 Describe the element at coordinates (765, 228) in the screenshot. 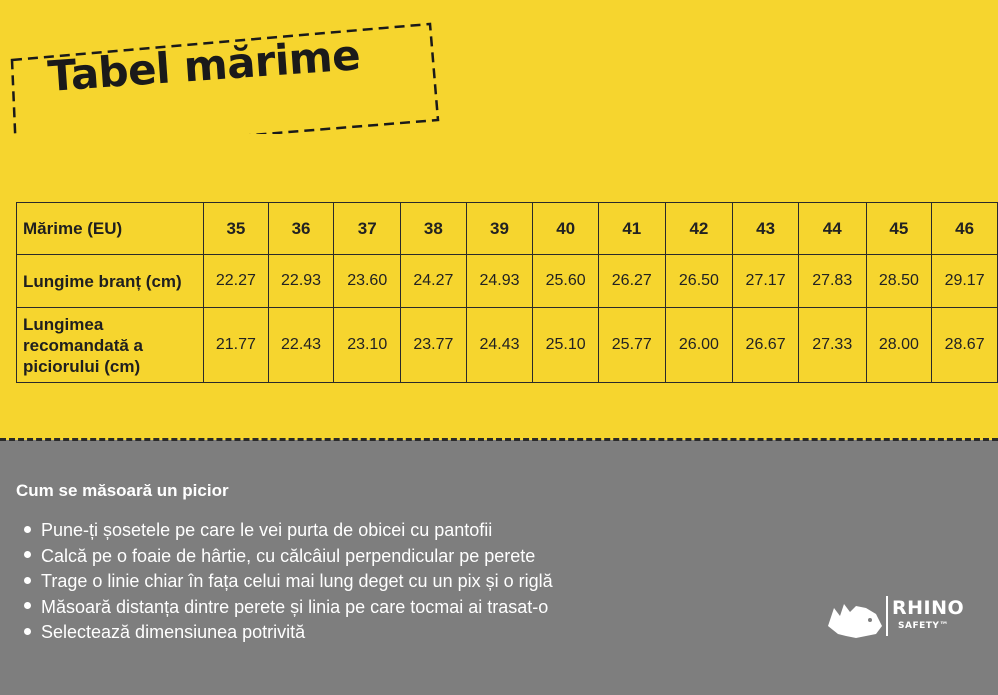

I see `table-cell: 43` at that location.